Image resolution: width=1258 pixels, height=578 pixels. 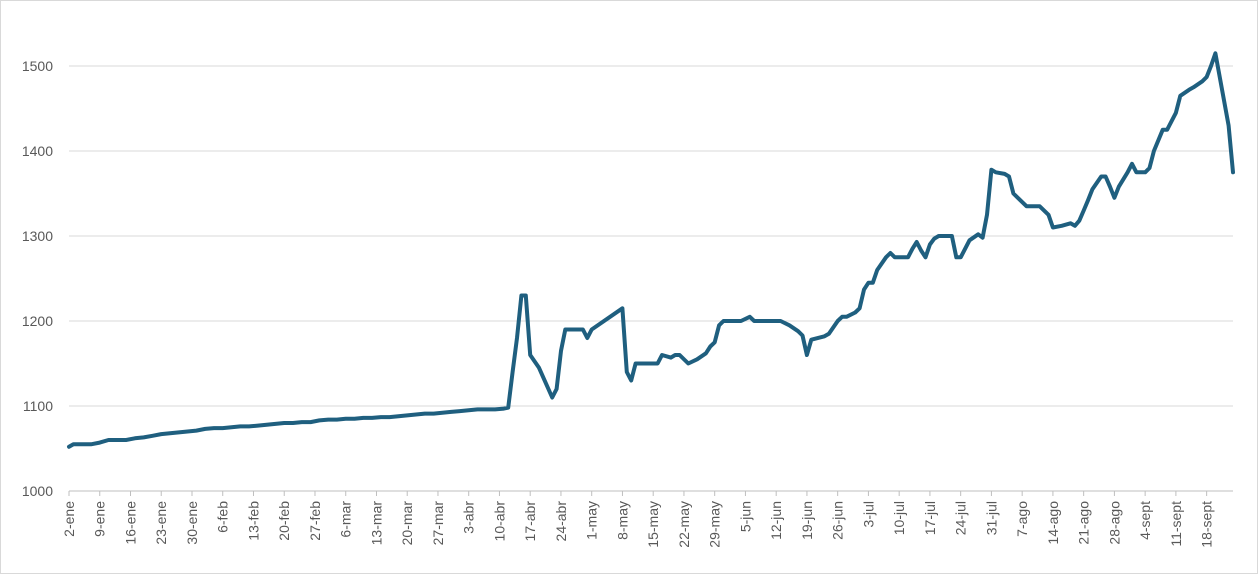 What do you see at coordinates (346, 519) in the screenshot?
I see `x-tick-label-6-mar: 6-mar` at bounding box center [346, 519].